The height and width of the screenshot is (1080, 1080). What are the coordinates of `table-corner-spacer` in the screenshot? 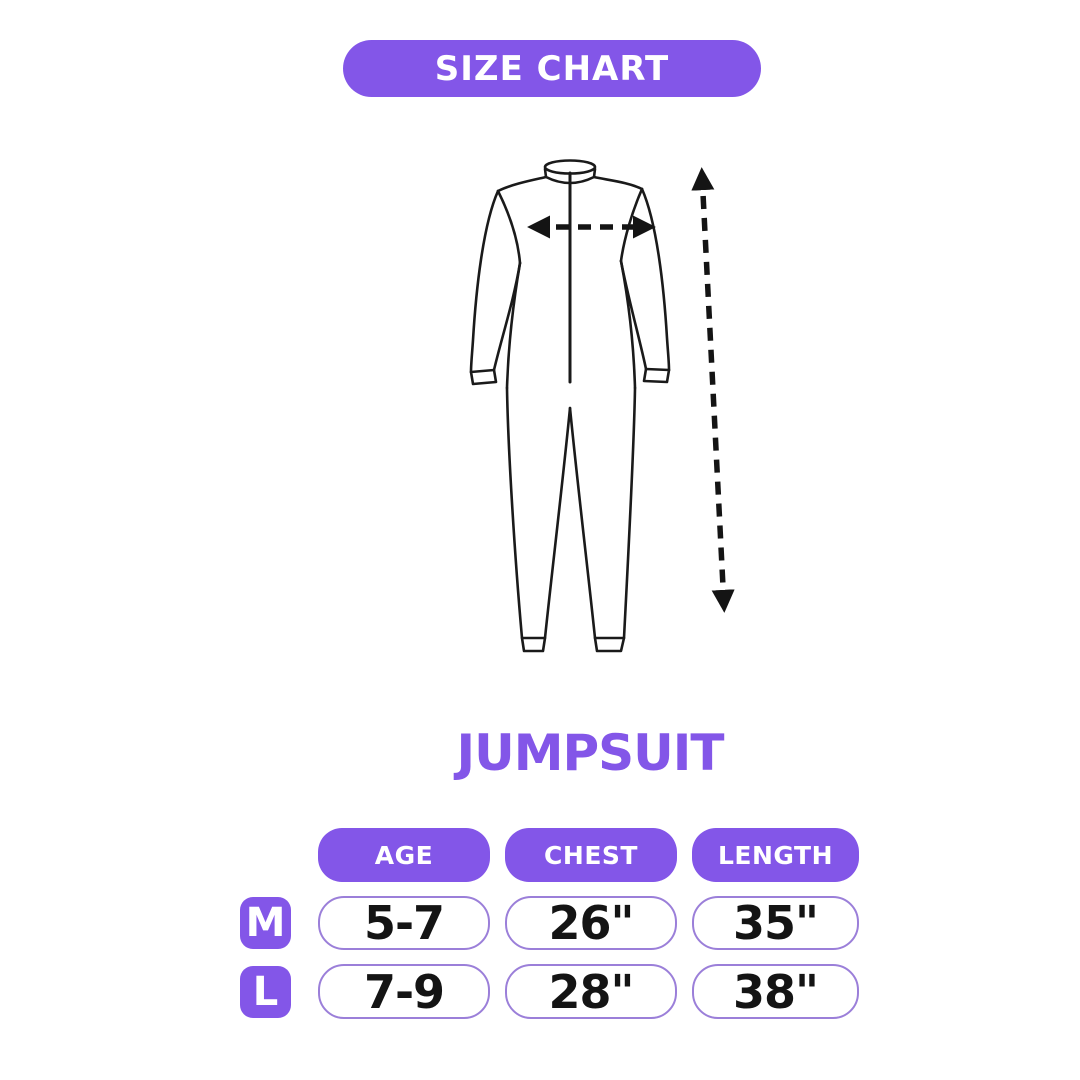 It's located at (271, 855).